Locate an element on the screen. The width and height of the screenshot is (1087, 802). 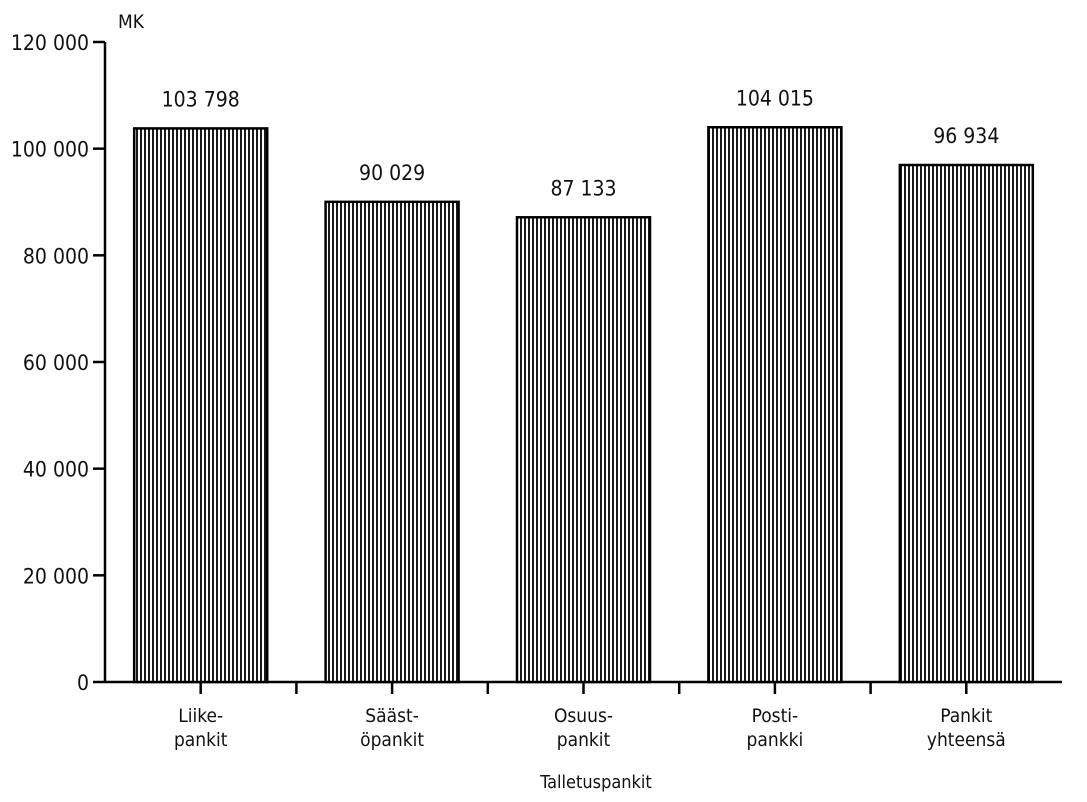
data-label: 96 934 is located at coordinates (966, 136).